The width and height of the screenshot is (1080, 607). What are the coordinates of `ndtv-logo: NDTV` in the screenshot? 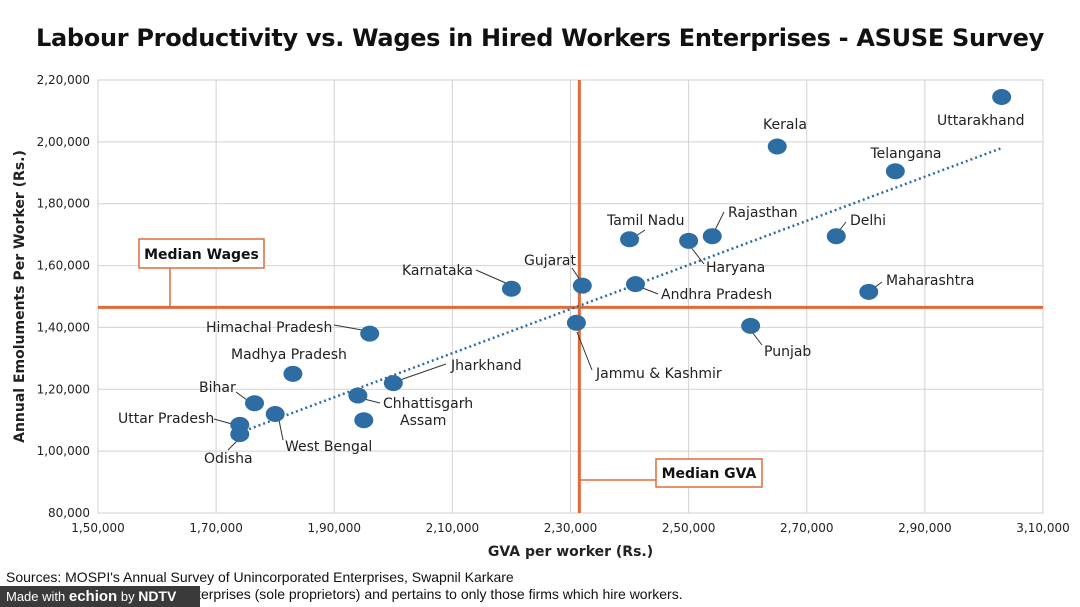 It's located at (157, 596).